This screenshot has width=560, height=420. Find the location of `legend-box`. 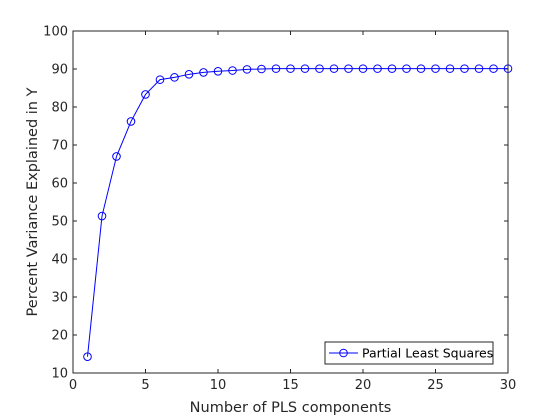

legend-box is located at coordinates (409, 353).